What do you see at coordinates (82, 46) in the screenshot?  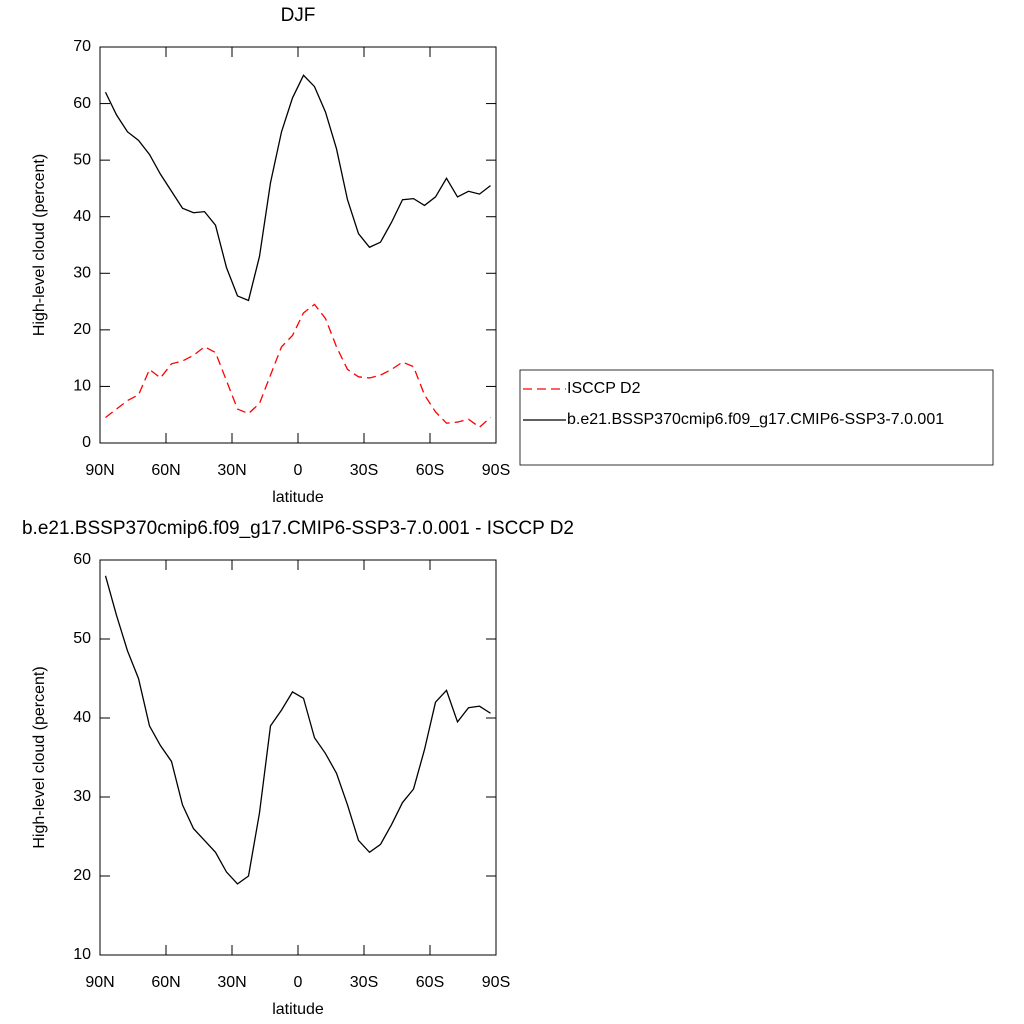 I see `y-tick-label: 70` at bounding box center [82, 46].